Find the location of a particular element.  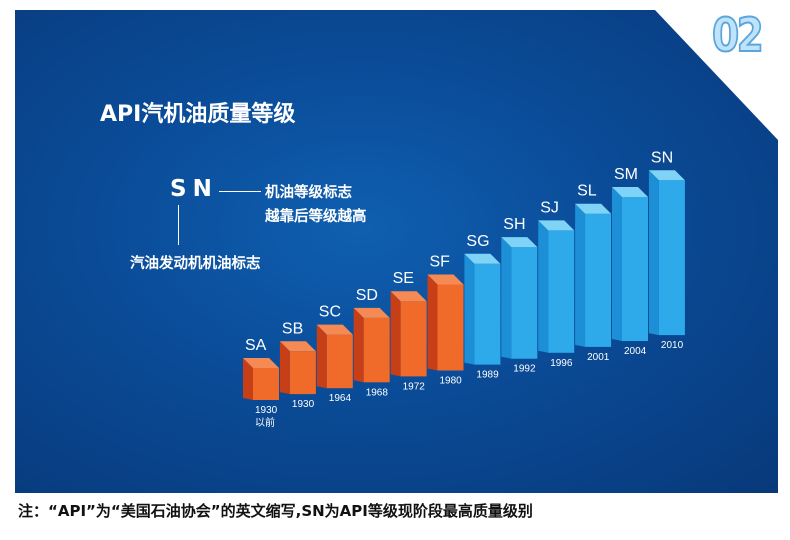

bar-SG is located at coordinates (487, 314).